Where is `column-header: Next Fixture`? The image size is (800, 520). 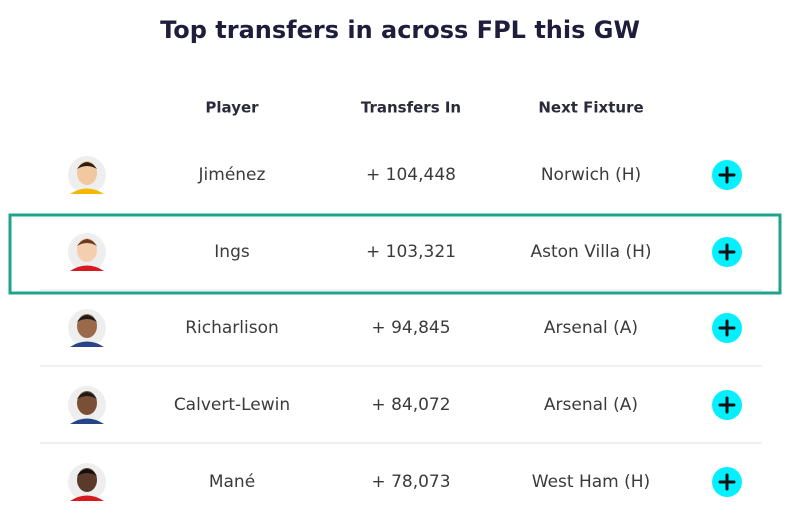 column-header: Next Fixture is located at coordinates (590, 108).